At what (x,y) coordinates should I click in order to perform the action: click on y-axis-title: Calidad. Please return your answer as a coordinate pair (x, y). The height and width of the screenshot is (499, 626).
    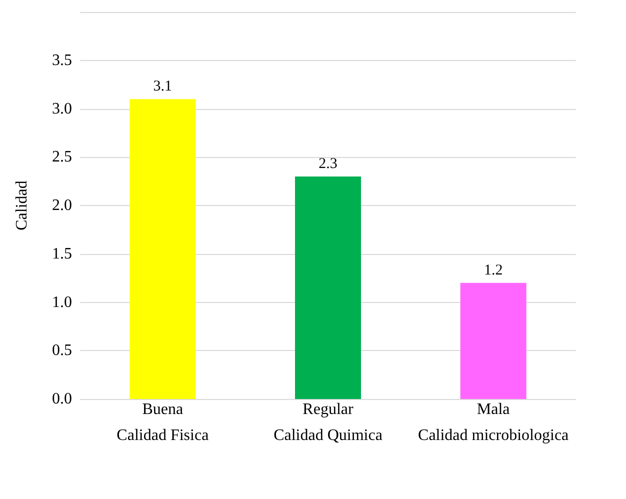
    Looking at the image, I should click on (22, 205).